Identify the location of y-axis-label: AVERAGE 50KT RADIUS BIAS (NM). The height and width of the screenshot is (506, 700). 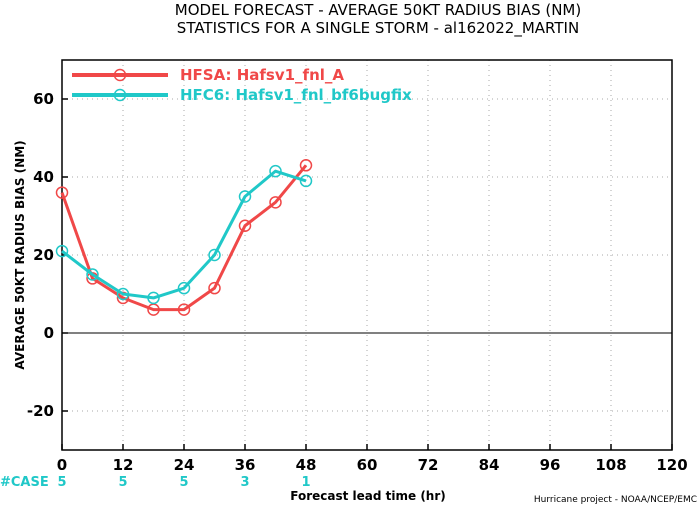
(20, 254).